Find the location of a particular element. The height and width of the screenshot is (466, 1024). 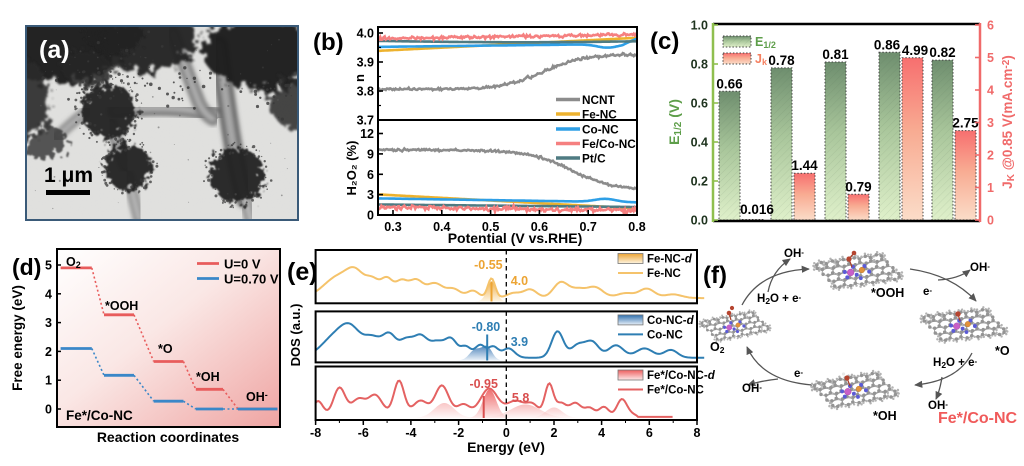

svg-text: 8 is located at coordinates (697, 433).